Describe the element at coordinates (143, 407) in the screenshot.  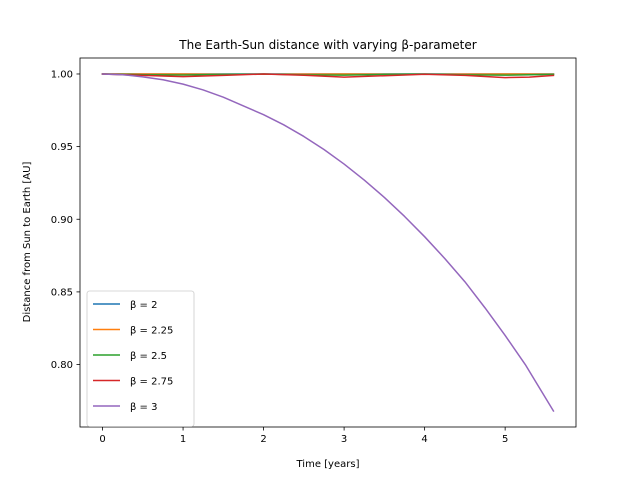
I see `legend-label-4: β = 3` at that location.